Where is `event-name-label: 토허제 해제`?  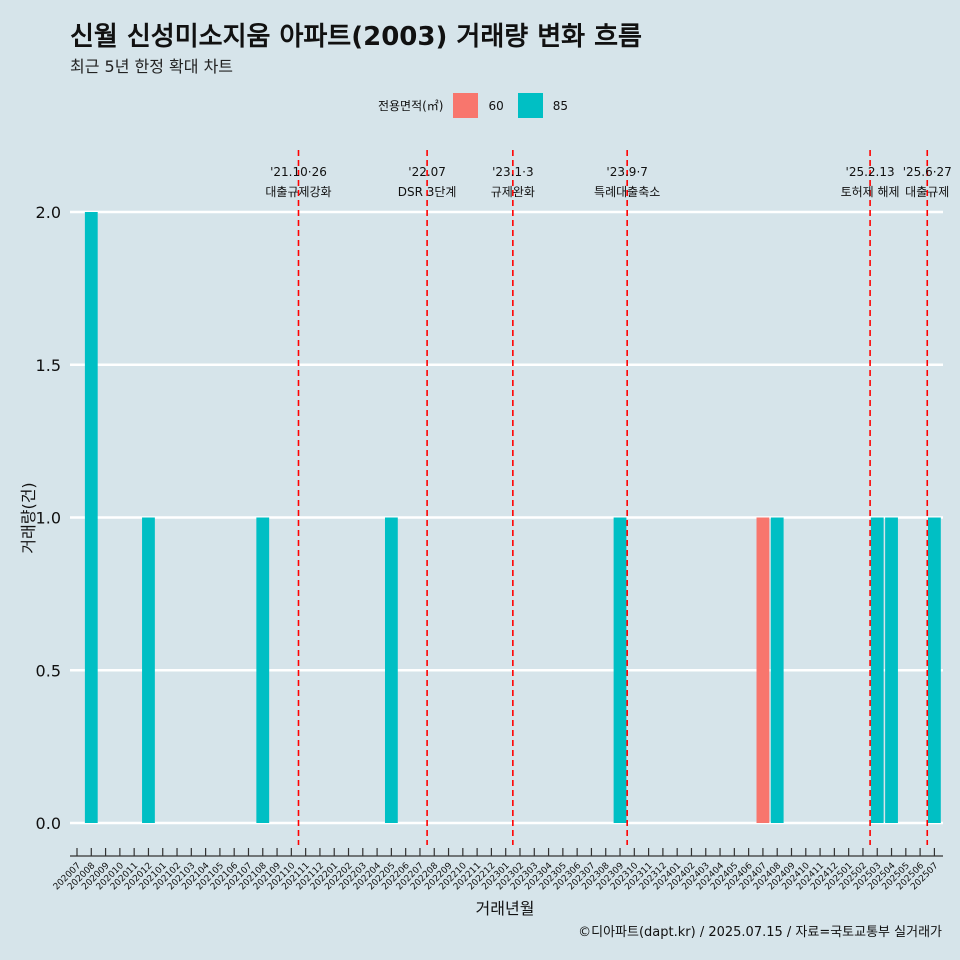 event-name-label: 토허제 해제 is located at coordinates (870, 192).